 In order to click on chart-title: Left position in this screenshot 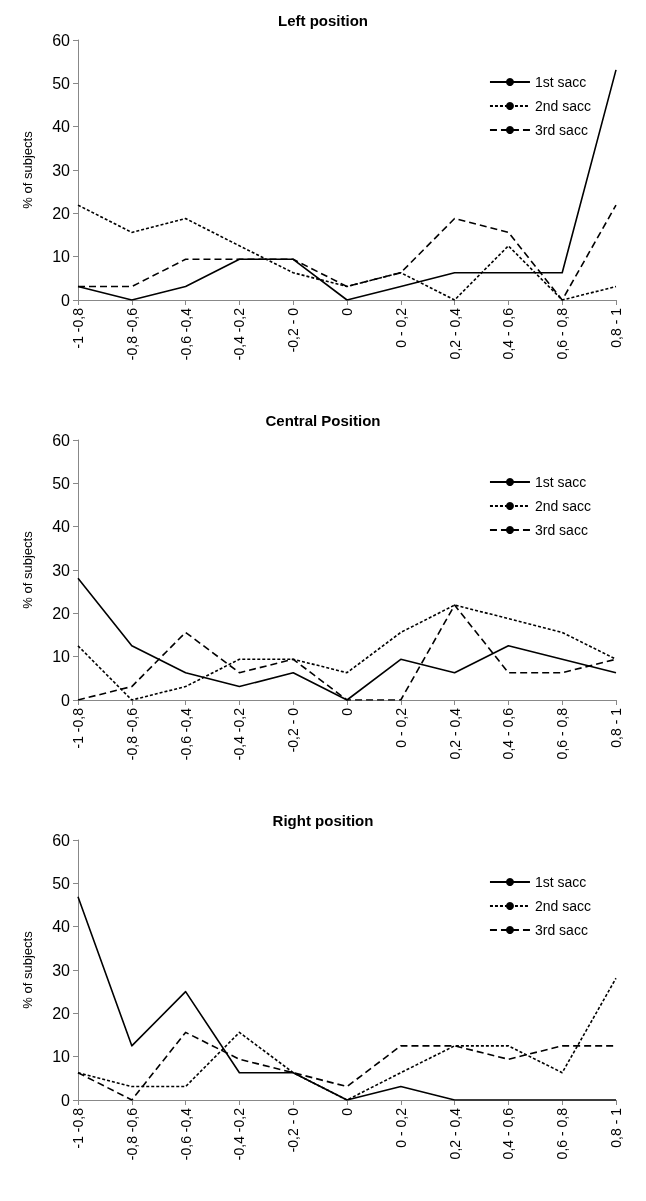, I will do `click(323, 20)`.